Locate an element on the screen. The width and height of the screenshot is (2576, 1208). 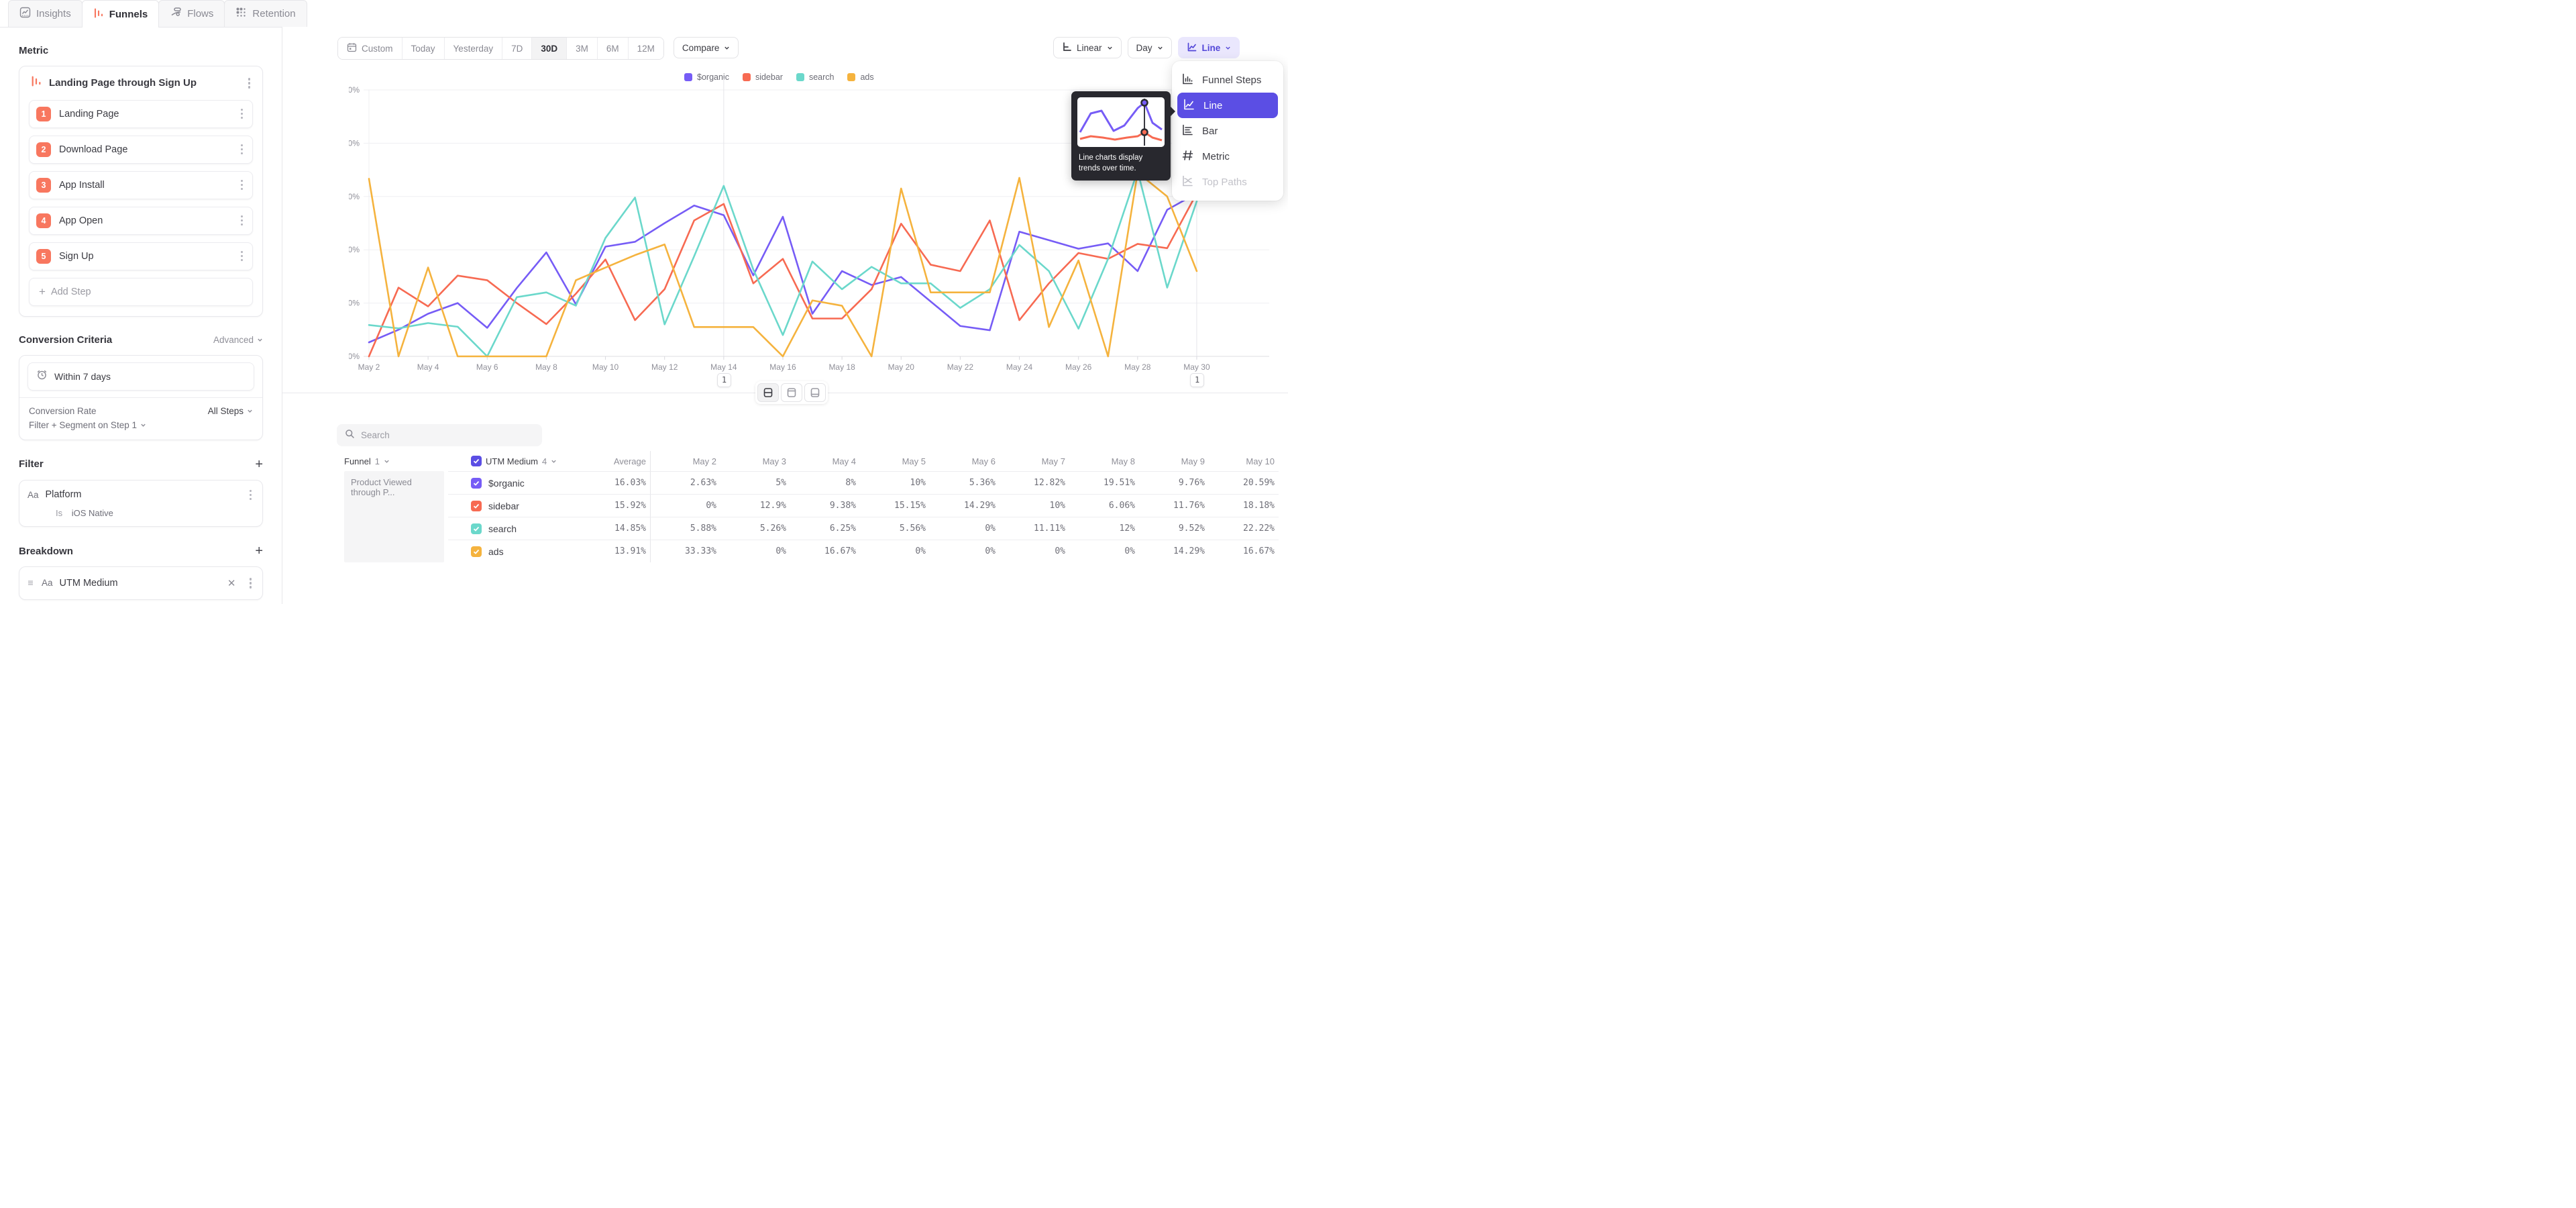
range-today: Today is located at coordinates (423, 49).